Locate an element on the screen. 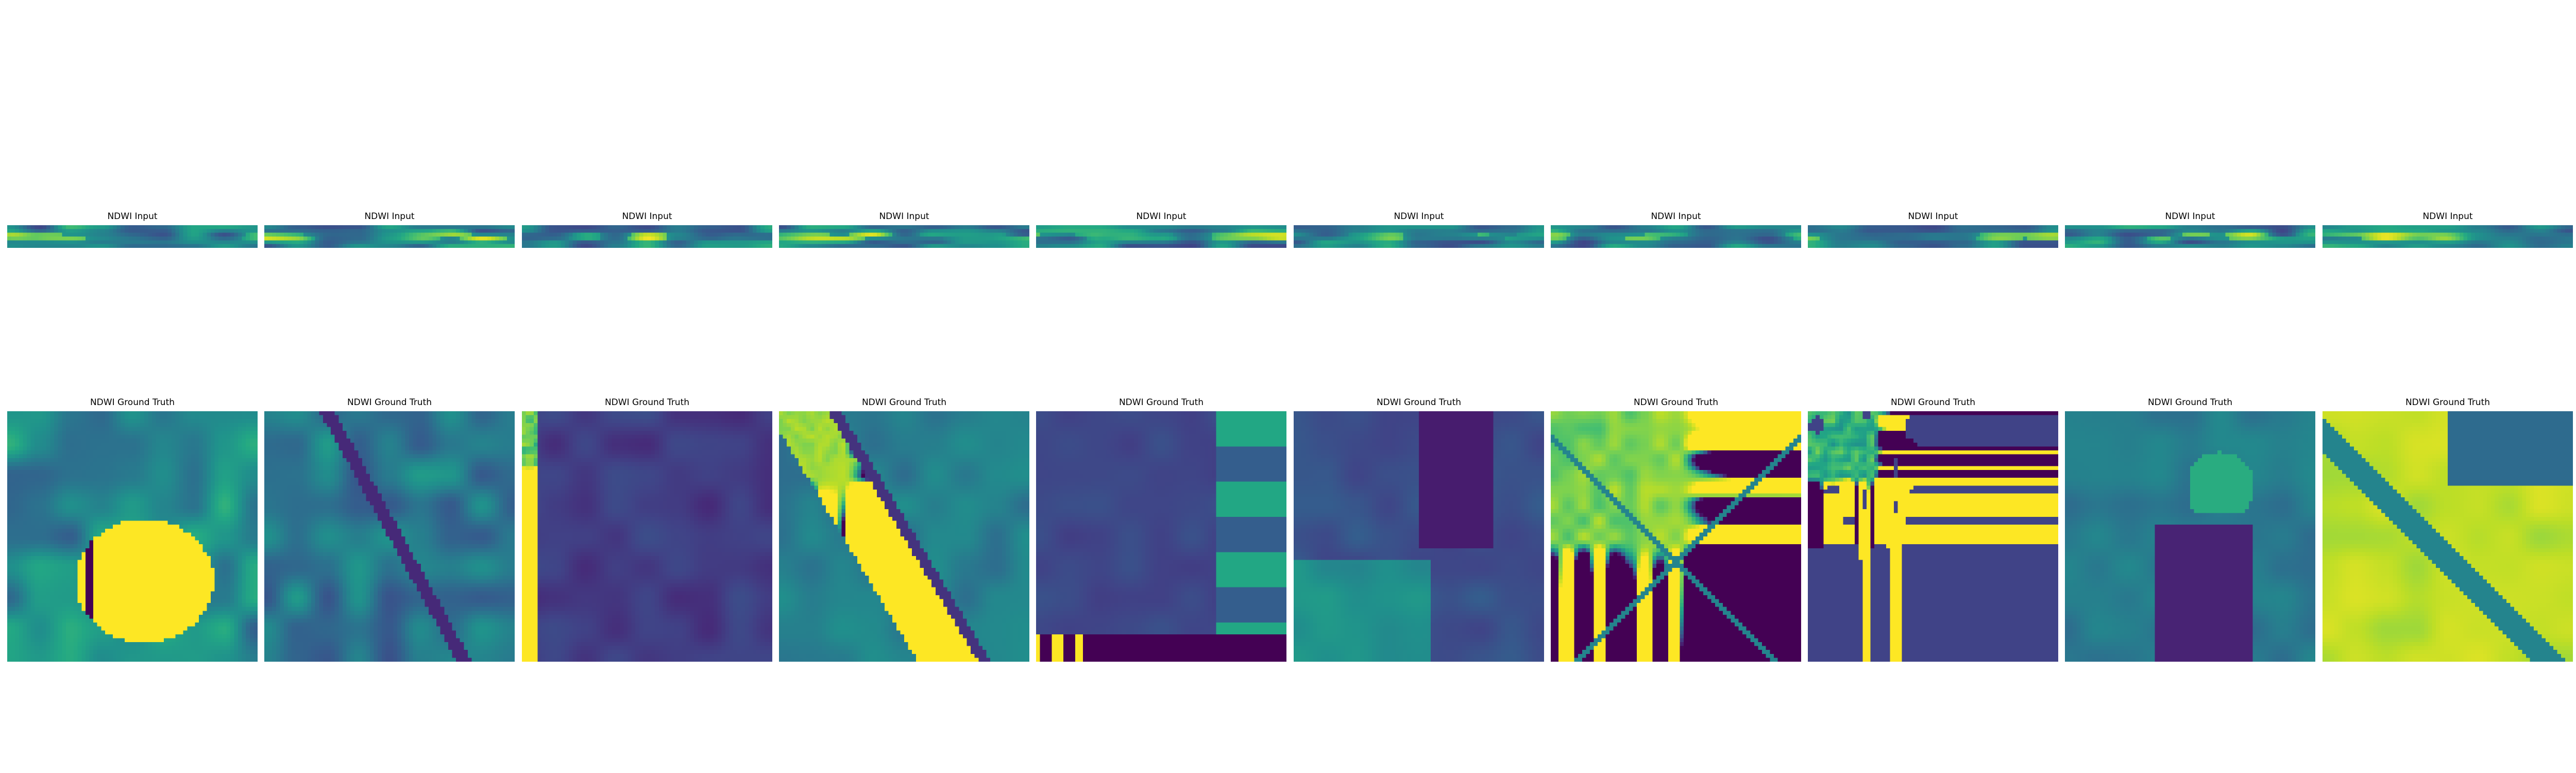 This screenshot has height=773, width=2576. ground-truth-panel-4: NDWI Ground Truth is located at coordinates (904, 529).